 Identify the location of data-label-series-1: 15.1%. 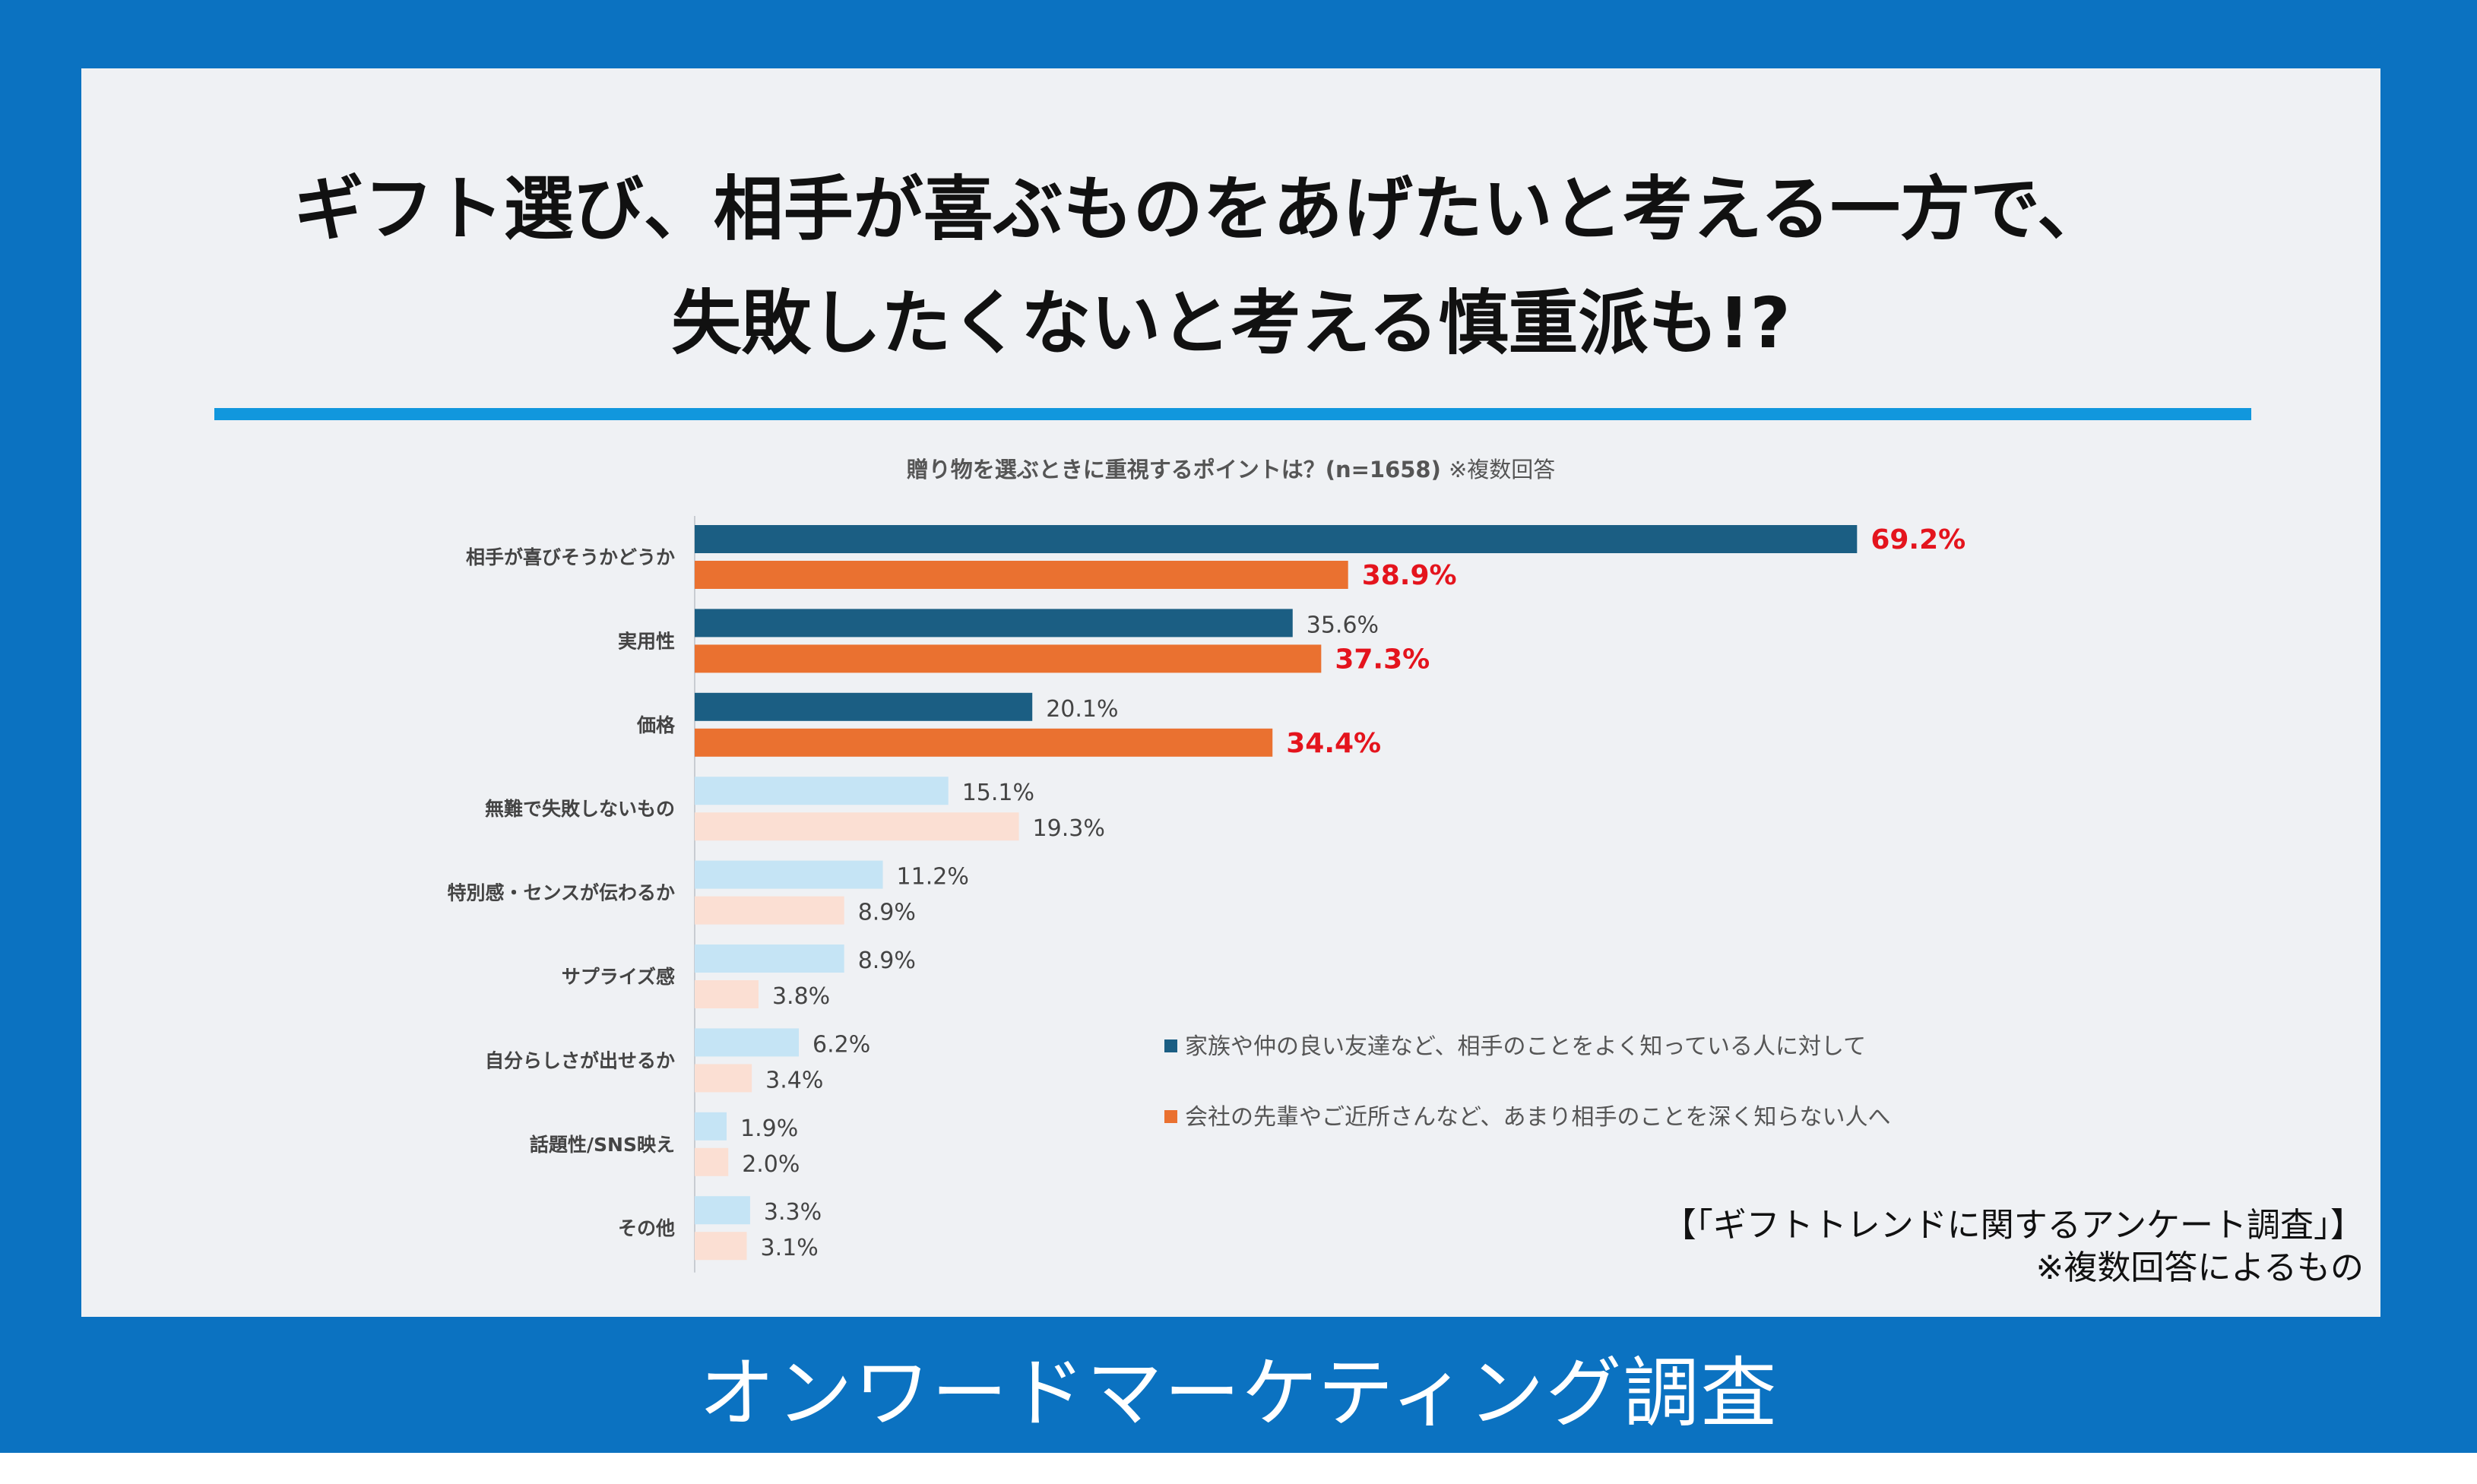
(998, 793).